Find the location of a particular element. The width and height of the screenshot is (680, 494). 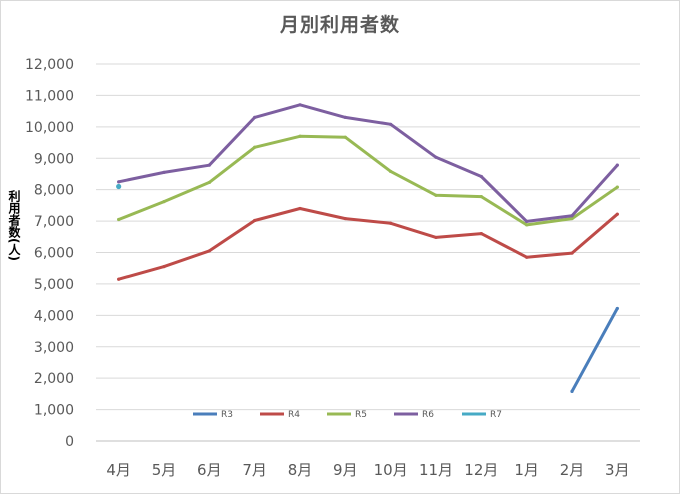

legend-label-r5: R5 is located at coordinates (361, 415).